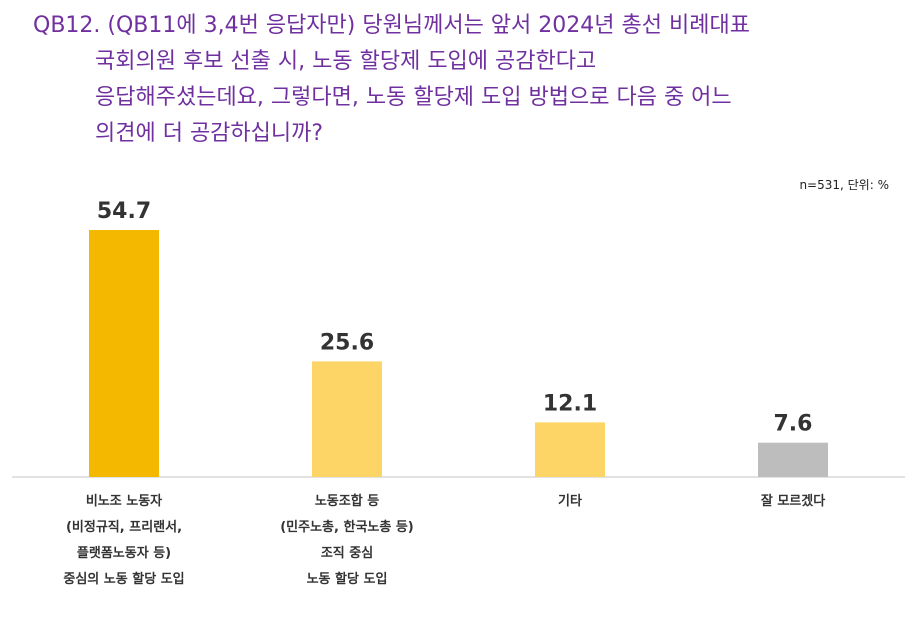 The image size is (919, 619). I want to click on category-label: 기타, so click(570, 502).